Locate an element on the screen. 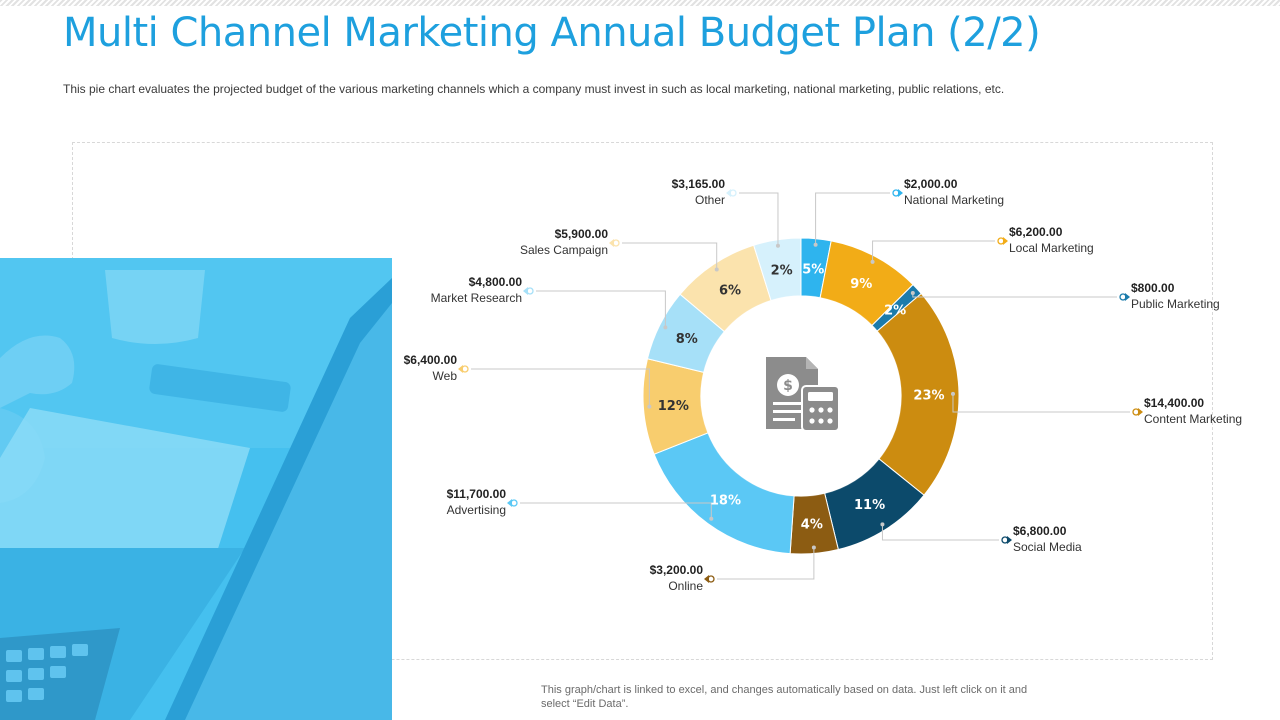 This screenshot has height=720, width=1280. name-label-social-media: Social Media is located at coordinates (1047, 547).